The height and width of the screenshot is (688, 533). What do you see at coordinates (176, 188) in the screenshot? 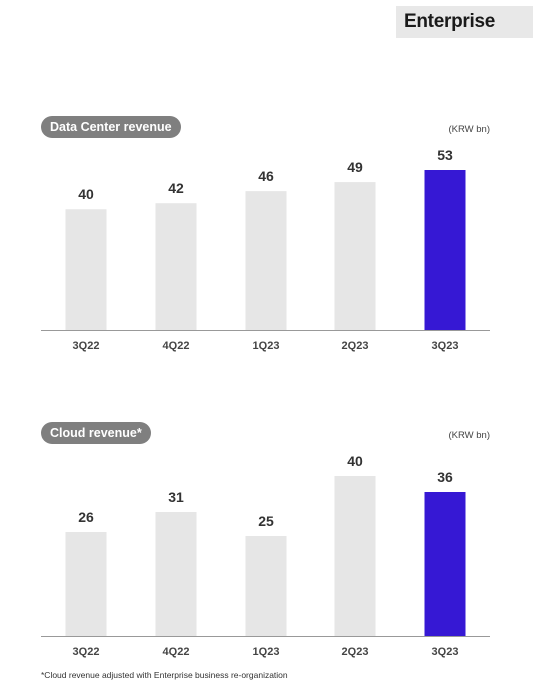
I see `dc-value-label-4Q22: 42` at bounding box center [176, 188].